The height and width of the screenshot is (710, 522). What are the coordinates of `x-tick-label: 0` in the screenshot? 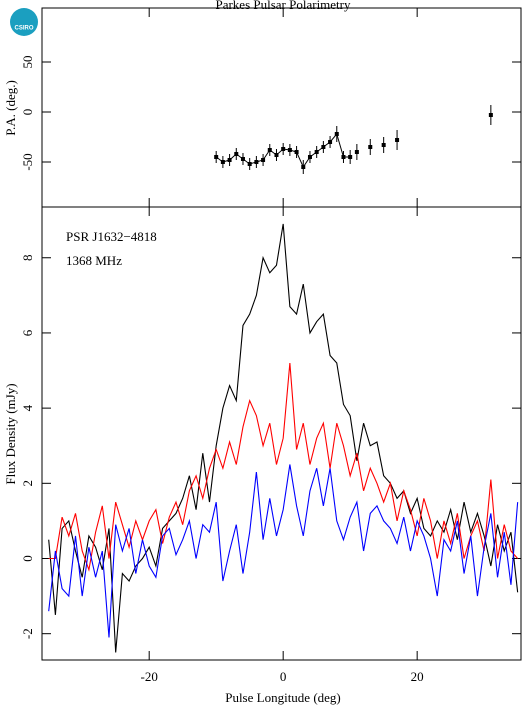 It's located at (283, 676).